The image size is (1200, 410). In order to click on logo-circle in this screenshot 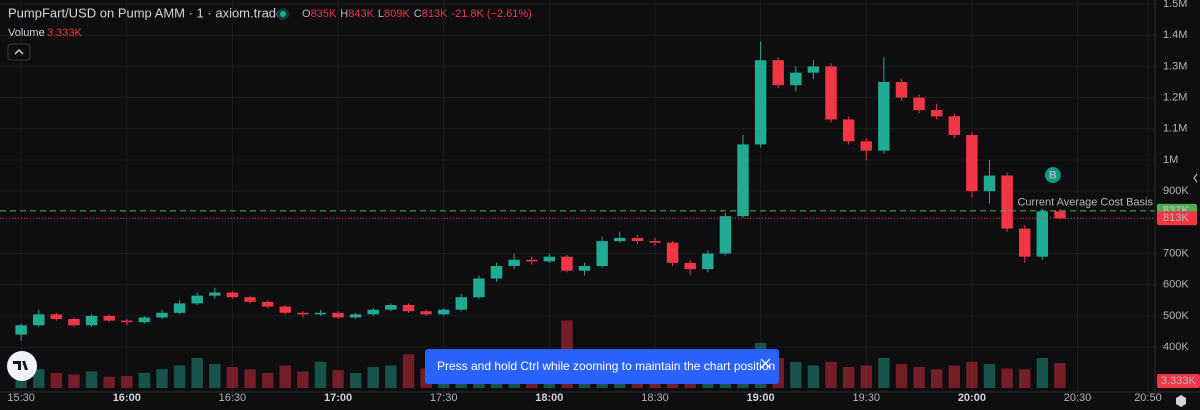, I will do `click(22, 366)`.